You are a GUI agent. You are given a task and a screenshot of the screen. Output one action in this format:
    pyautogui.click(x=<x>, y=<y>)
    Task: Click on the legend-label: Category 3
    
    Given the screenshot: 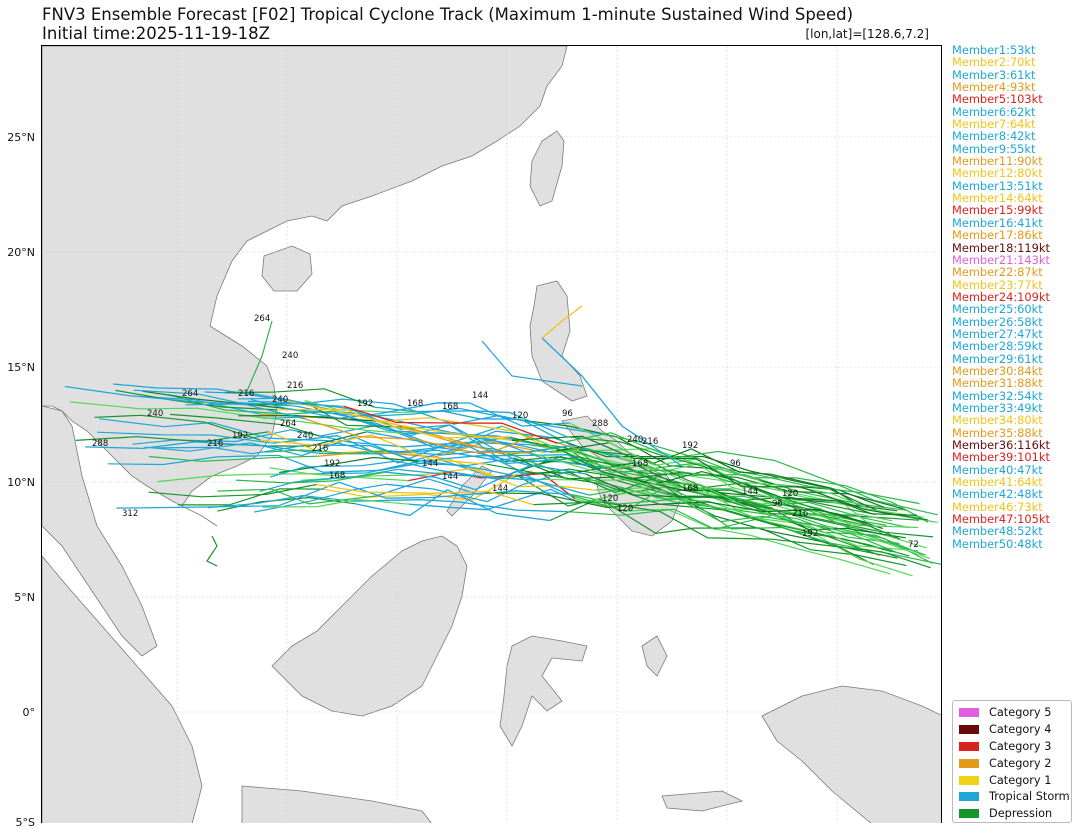 What is the action you would take?
    pyautogui.click(x=1020, y=746)
    